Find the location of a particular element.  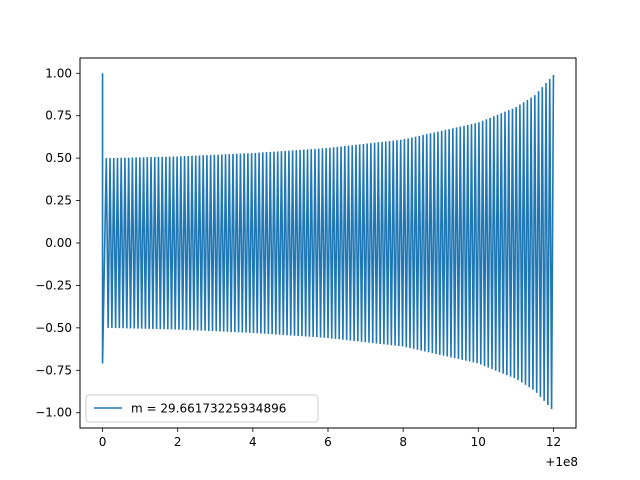

x-axis: 0 2 4 6 8 10 12 is located at coordinates (330, 438).